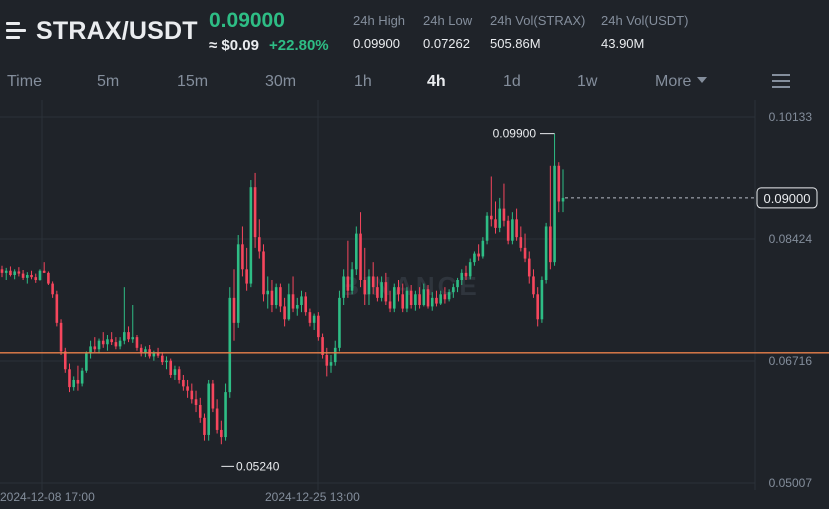 The width and height of the screenshot is (829, 509). I want to click on tab-30m: 30m, so click(281, 81).